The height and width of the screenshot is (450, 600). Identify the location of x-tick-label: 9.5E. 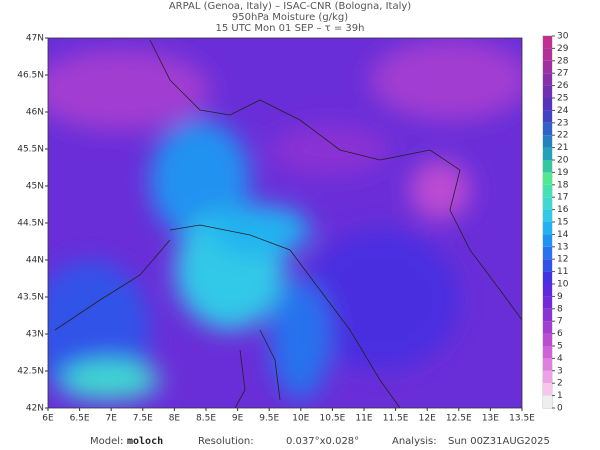
(269, 419).